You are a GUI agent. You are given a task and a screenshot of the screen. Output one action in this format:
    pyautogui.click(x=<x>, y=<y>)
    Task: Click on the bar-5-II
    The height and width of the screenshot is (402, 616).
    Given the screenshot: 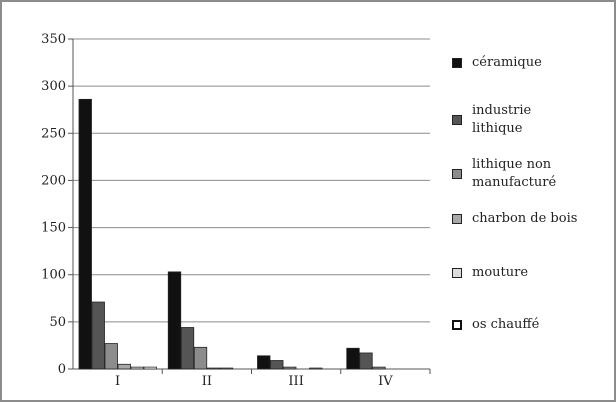 What is the action you would take?
    pyautogui.click(x=226, y=368)
    